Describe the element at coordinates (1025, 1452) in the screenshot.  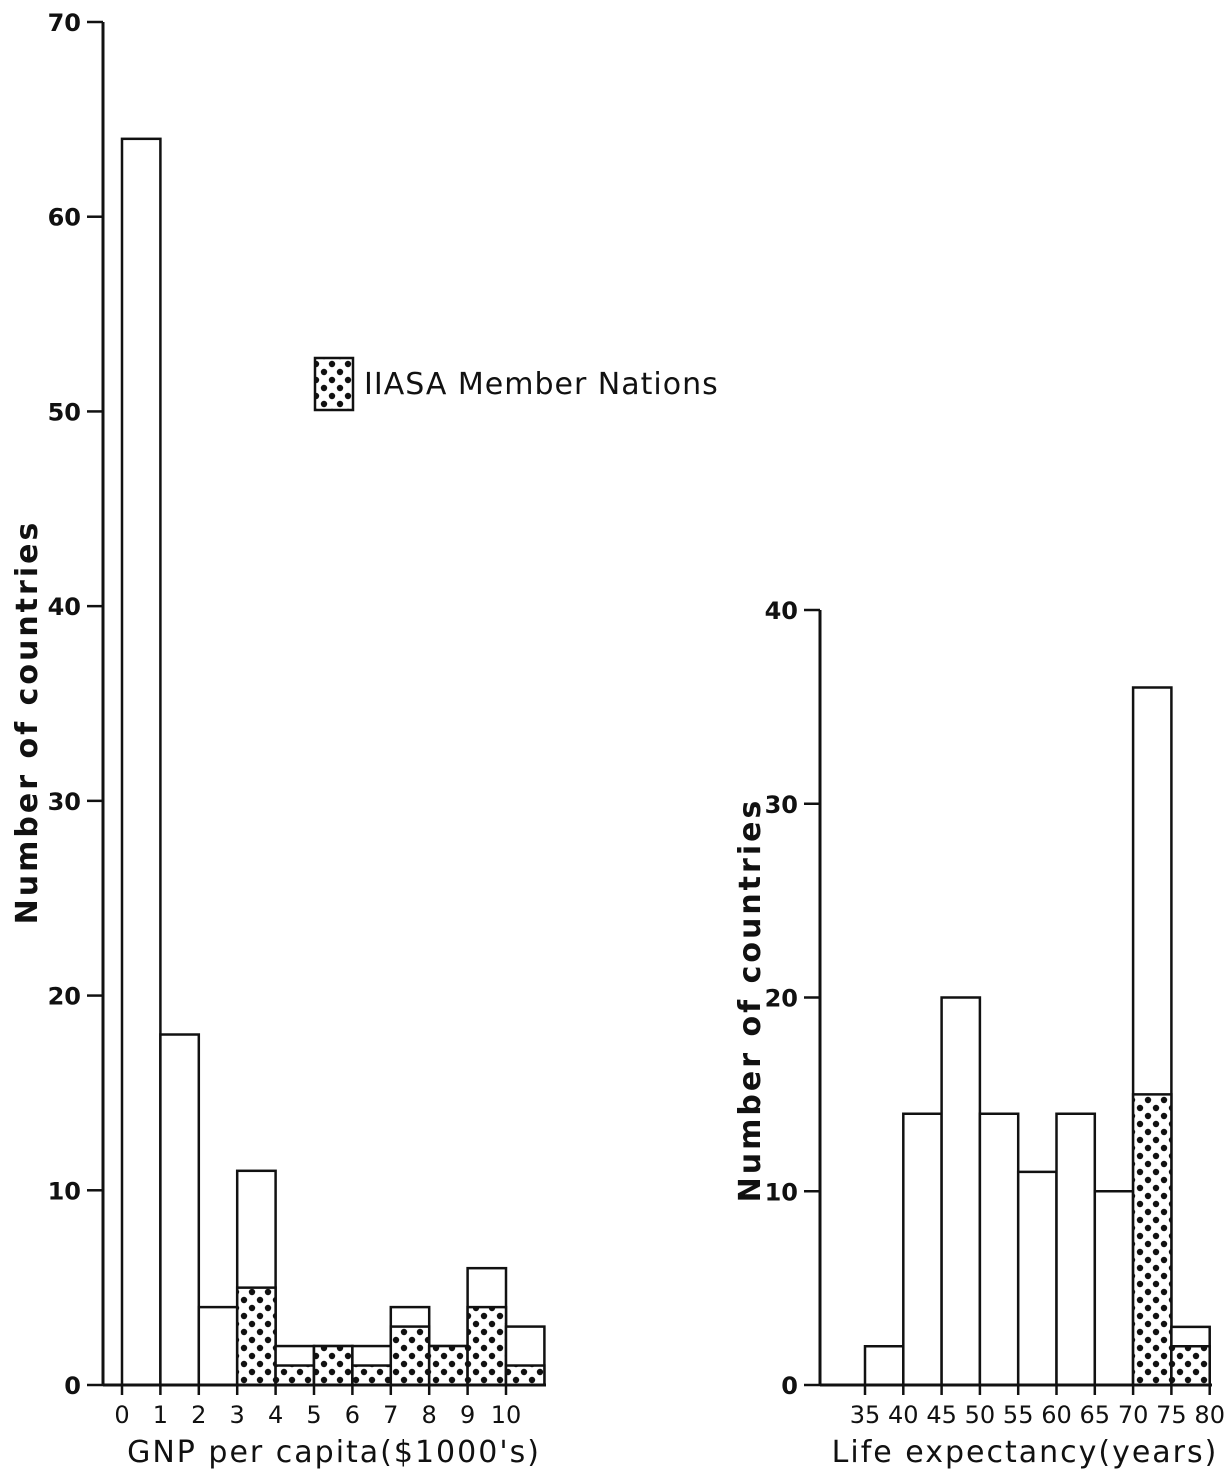
I see `life-x-axis-title: Life expectancy(years)` at that location.